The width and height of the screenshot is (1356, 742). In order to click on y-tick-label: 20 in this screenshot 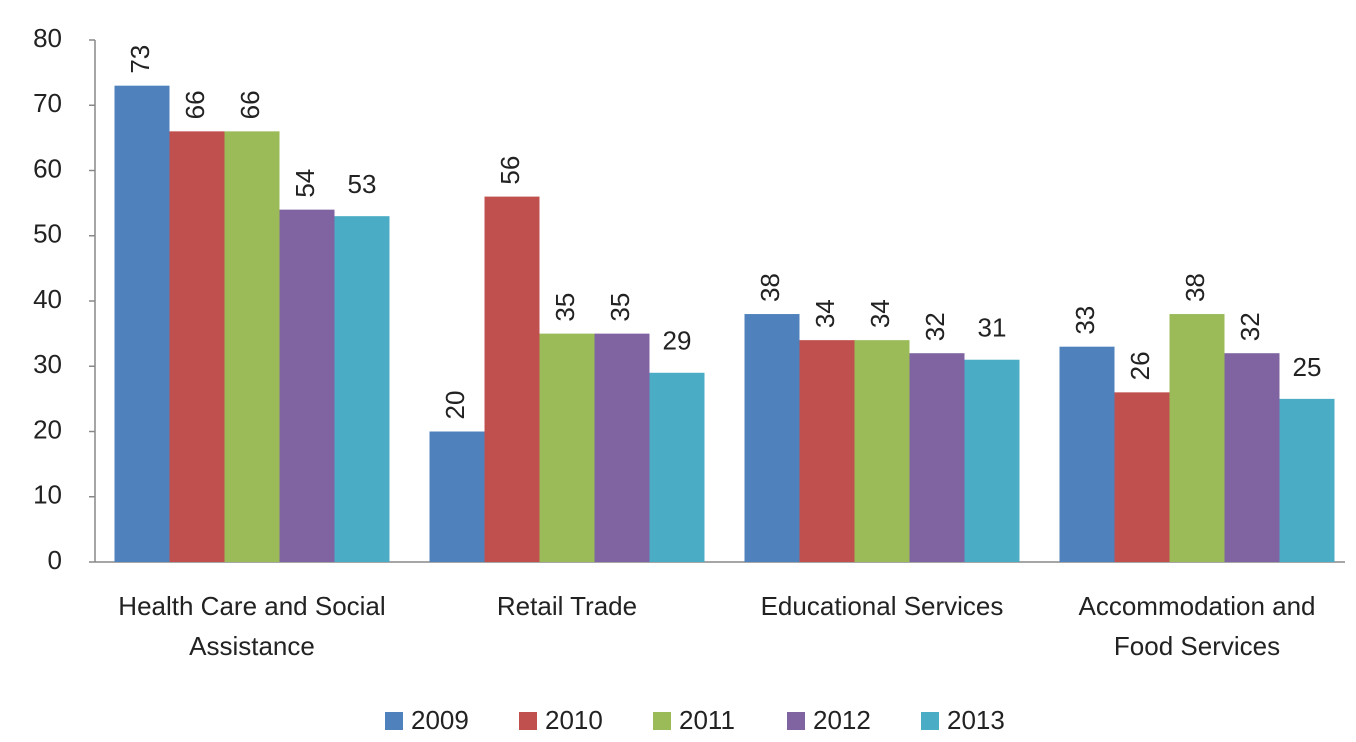, I will do `click(47, 429)`.